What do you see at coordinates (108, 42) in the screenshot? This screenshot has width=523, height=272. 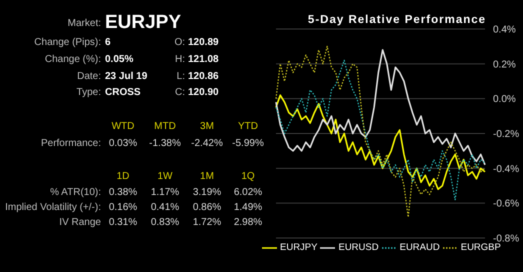 I see `text: 6` at bounding box center [108, 42].